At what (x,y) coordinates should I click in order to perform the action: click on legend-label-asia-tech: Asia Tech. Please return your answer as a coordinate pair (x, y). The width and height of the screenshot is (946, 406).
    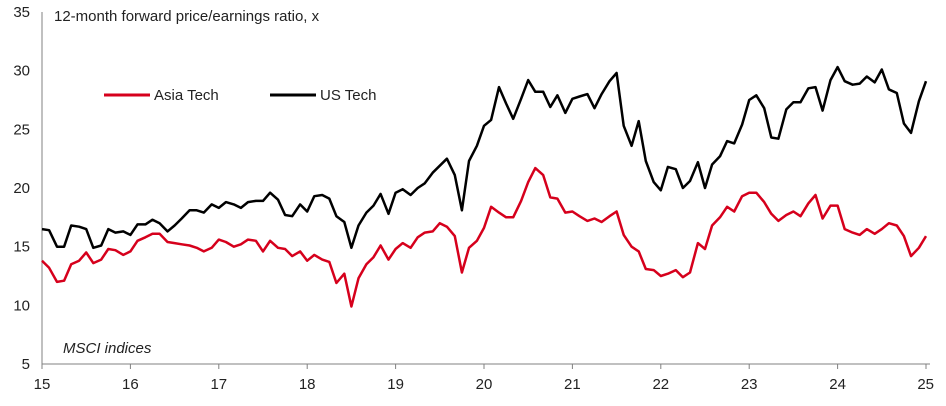
    Looking at the image, I should click on (186, 95).